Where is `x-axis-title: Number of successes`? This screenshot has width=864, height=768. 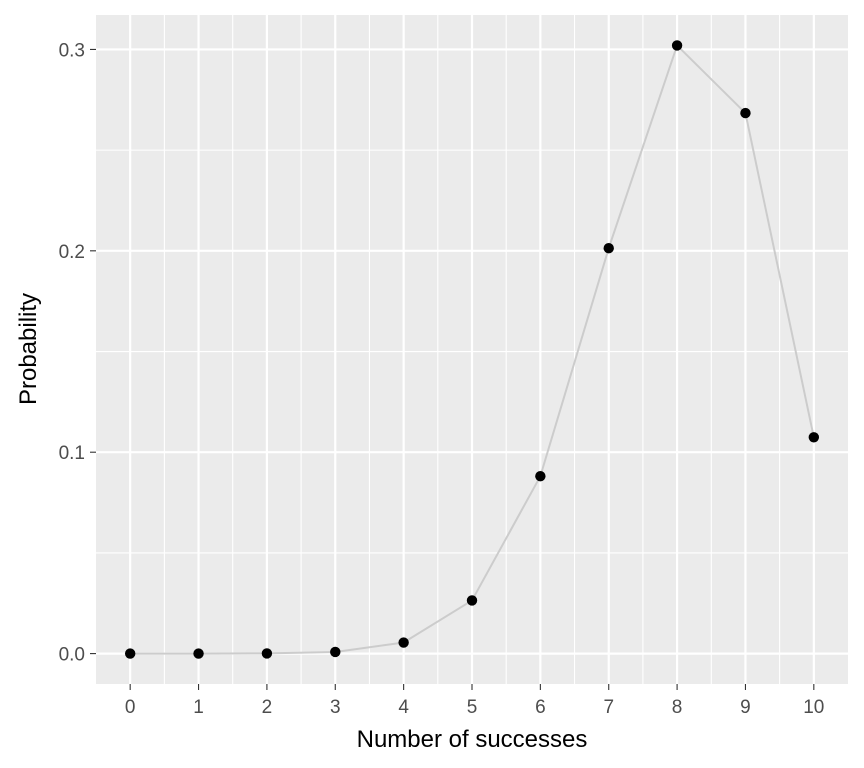
x-axis-title: Number of successes is located at coordinates (472, 739).